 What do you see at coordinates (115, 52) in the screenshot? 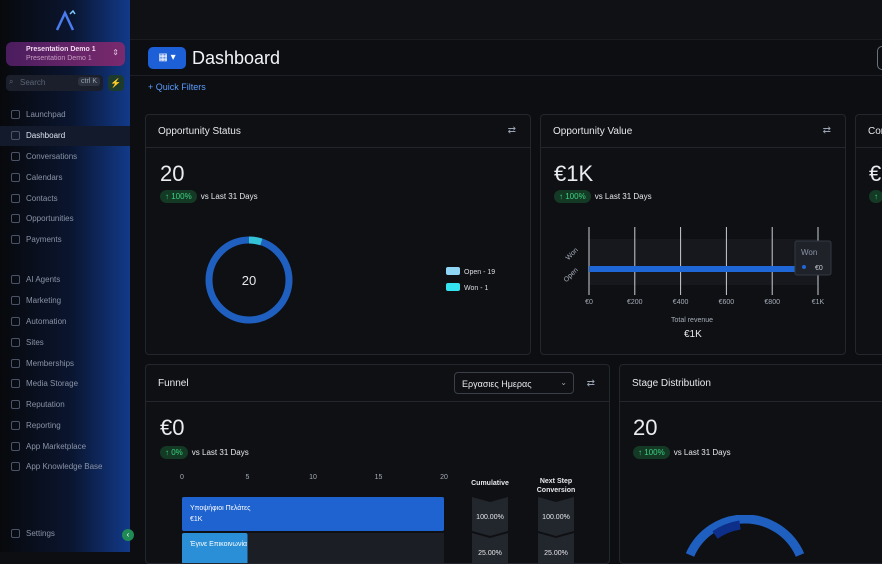
I see `chevron-updown-icon: ⇕` at bounding box center [115, 52].